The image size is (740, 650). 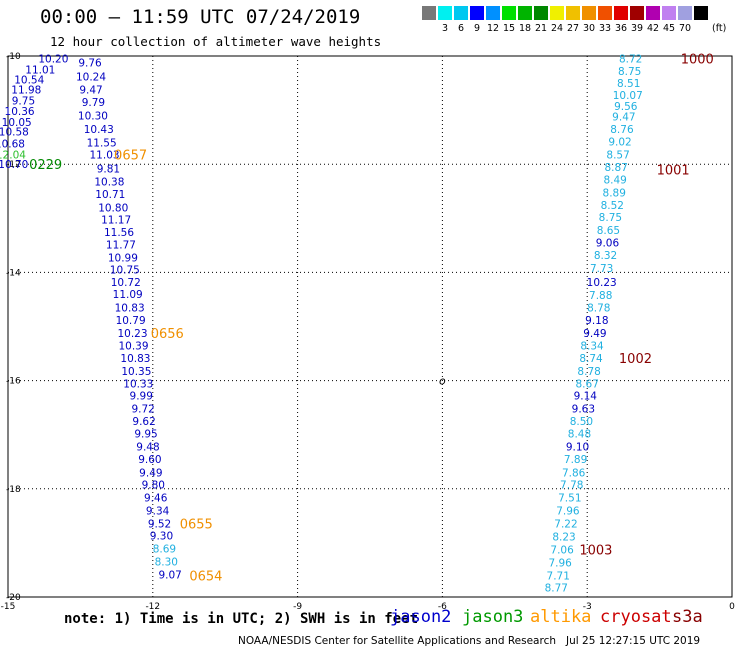 I want to click on wave-height-label: 8.23, so click(x=563, y=537).